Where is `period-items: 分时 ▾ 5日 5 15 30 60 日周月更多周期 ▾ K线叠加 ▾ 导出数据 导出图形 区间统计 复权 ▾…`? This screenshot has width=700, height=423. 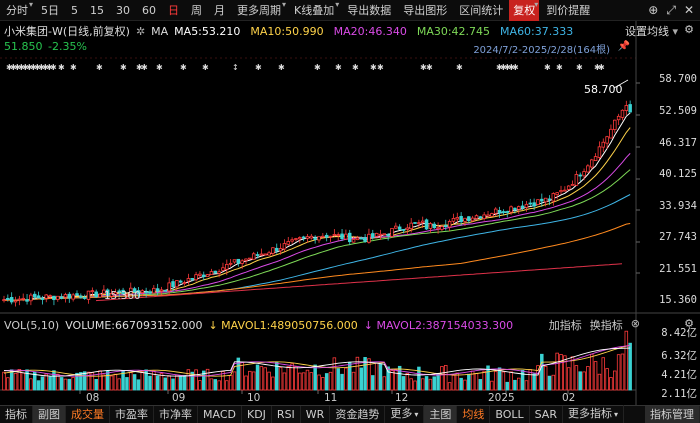 period-items: 分时 ▾ 5日 5 15 30 60 日周月更多周期 ▾ K线叠加 ▾ 导出数据 导出图形 区间统计 复权 ▾… is located at coordinates (298, 10).